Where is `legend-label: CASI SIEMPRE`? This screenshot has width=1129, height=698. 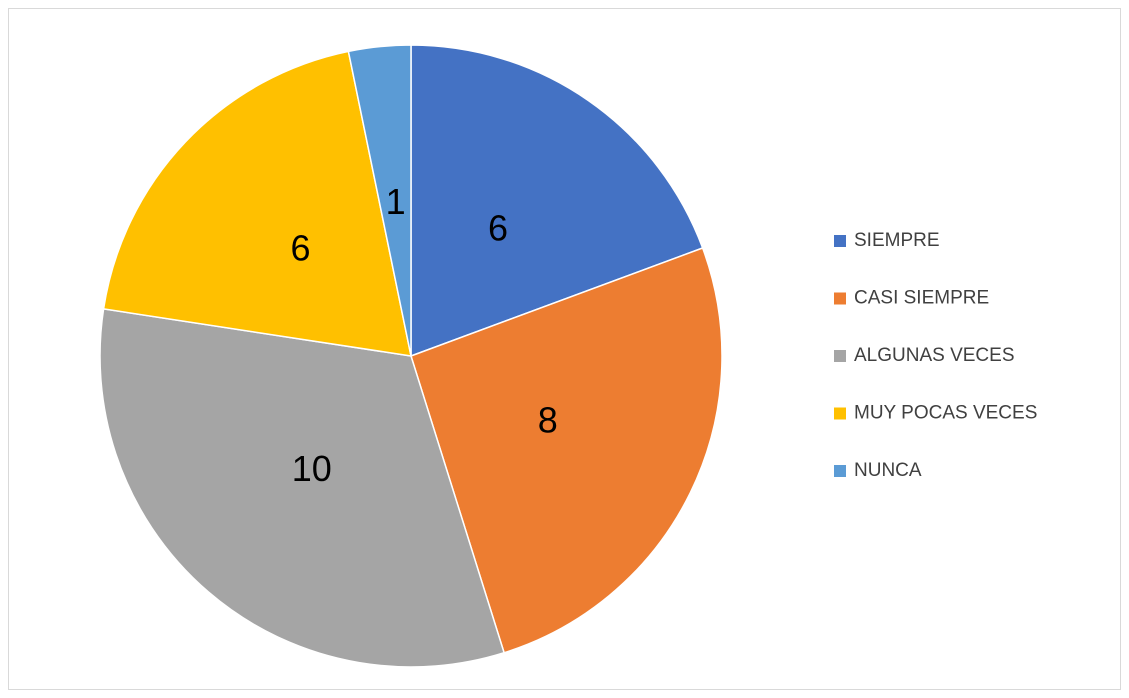 legend-label: CASI SIEMPRE is located at coordinates (921, 298).